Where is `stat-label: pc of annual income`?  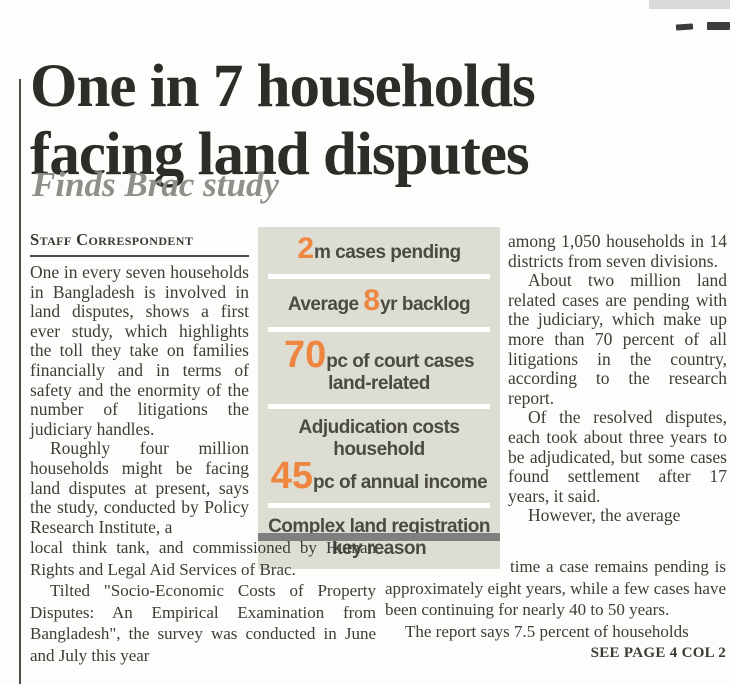 stat-label: pc of annual income is located at coordinates (400, 483).